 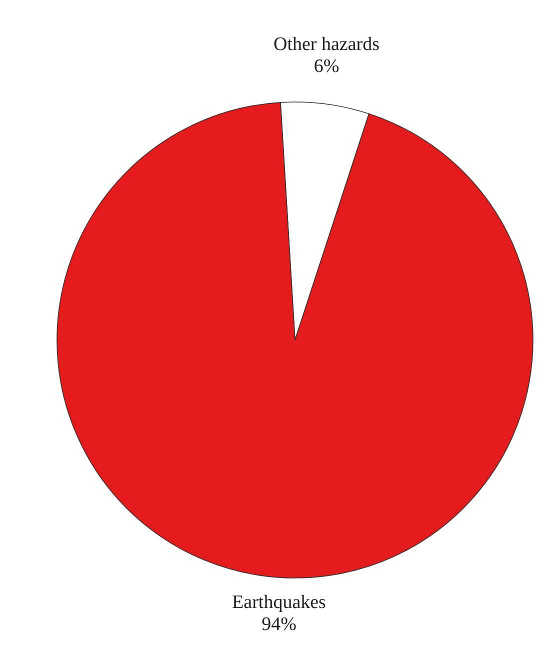 I want to click on slice-label: Other hazards, so click(x=326, y=44).